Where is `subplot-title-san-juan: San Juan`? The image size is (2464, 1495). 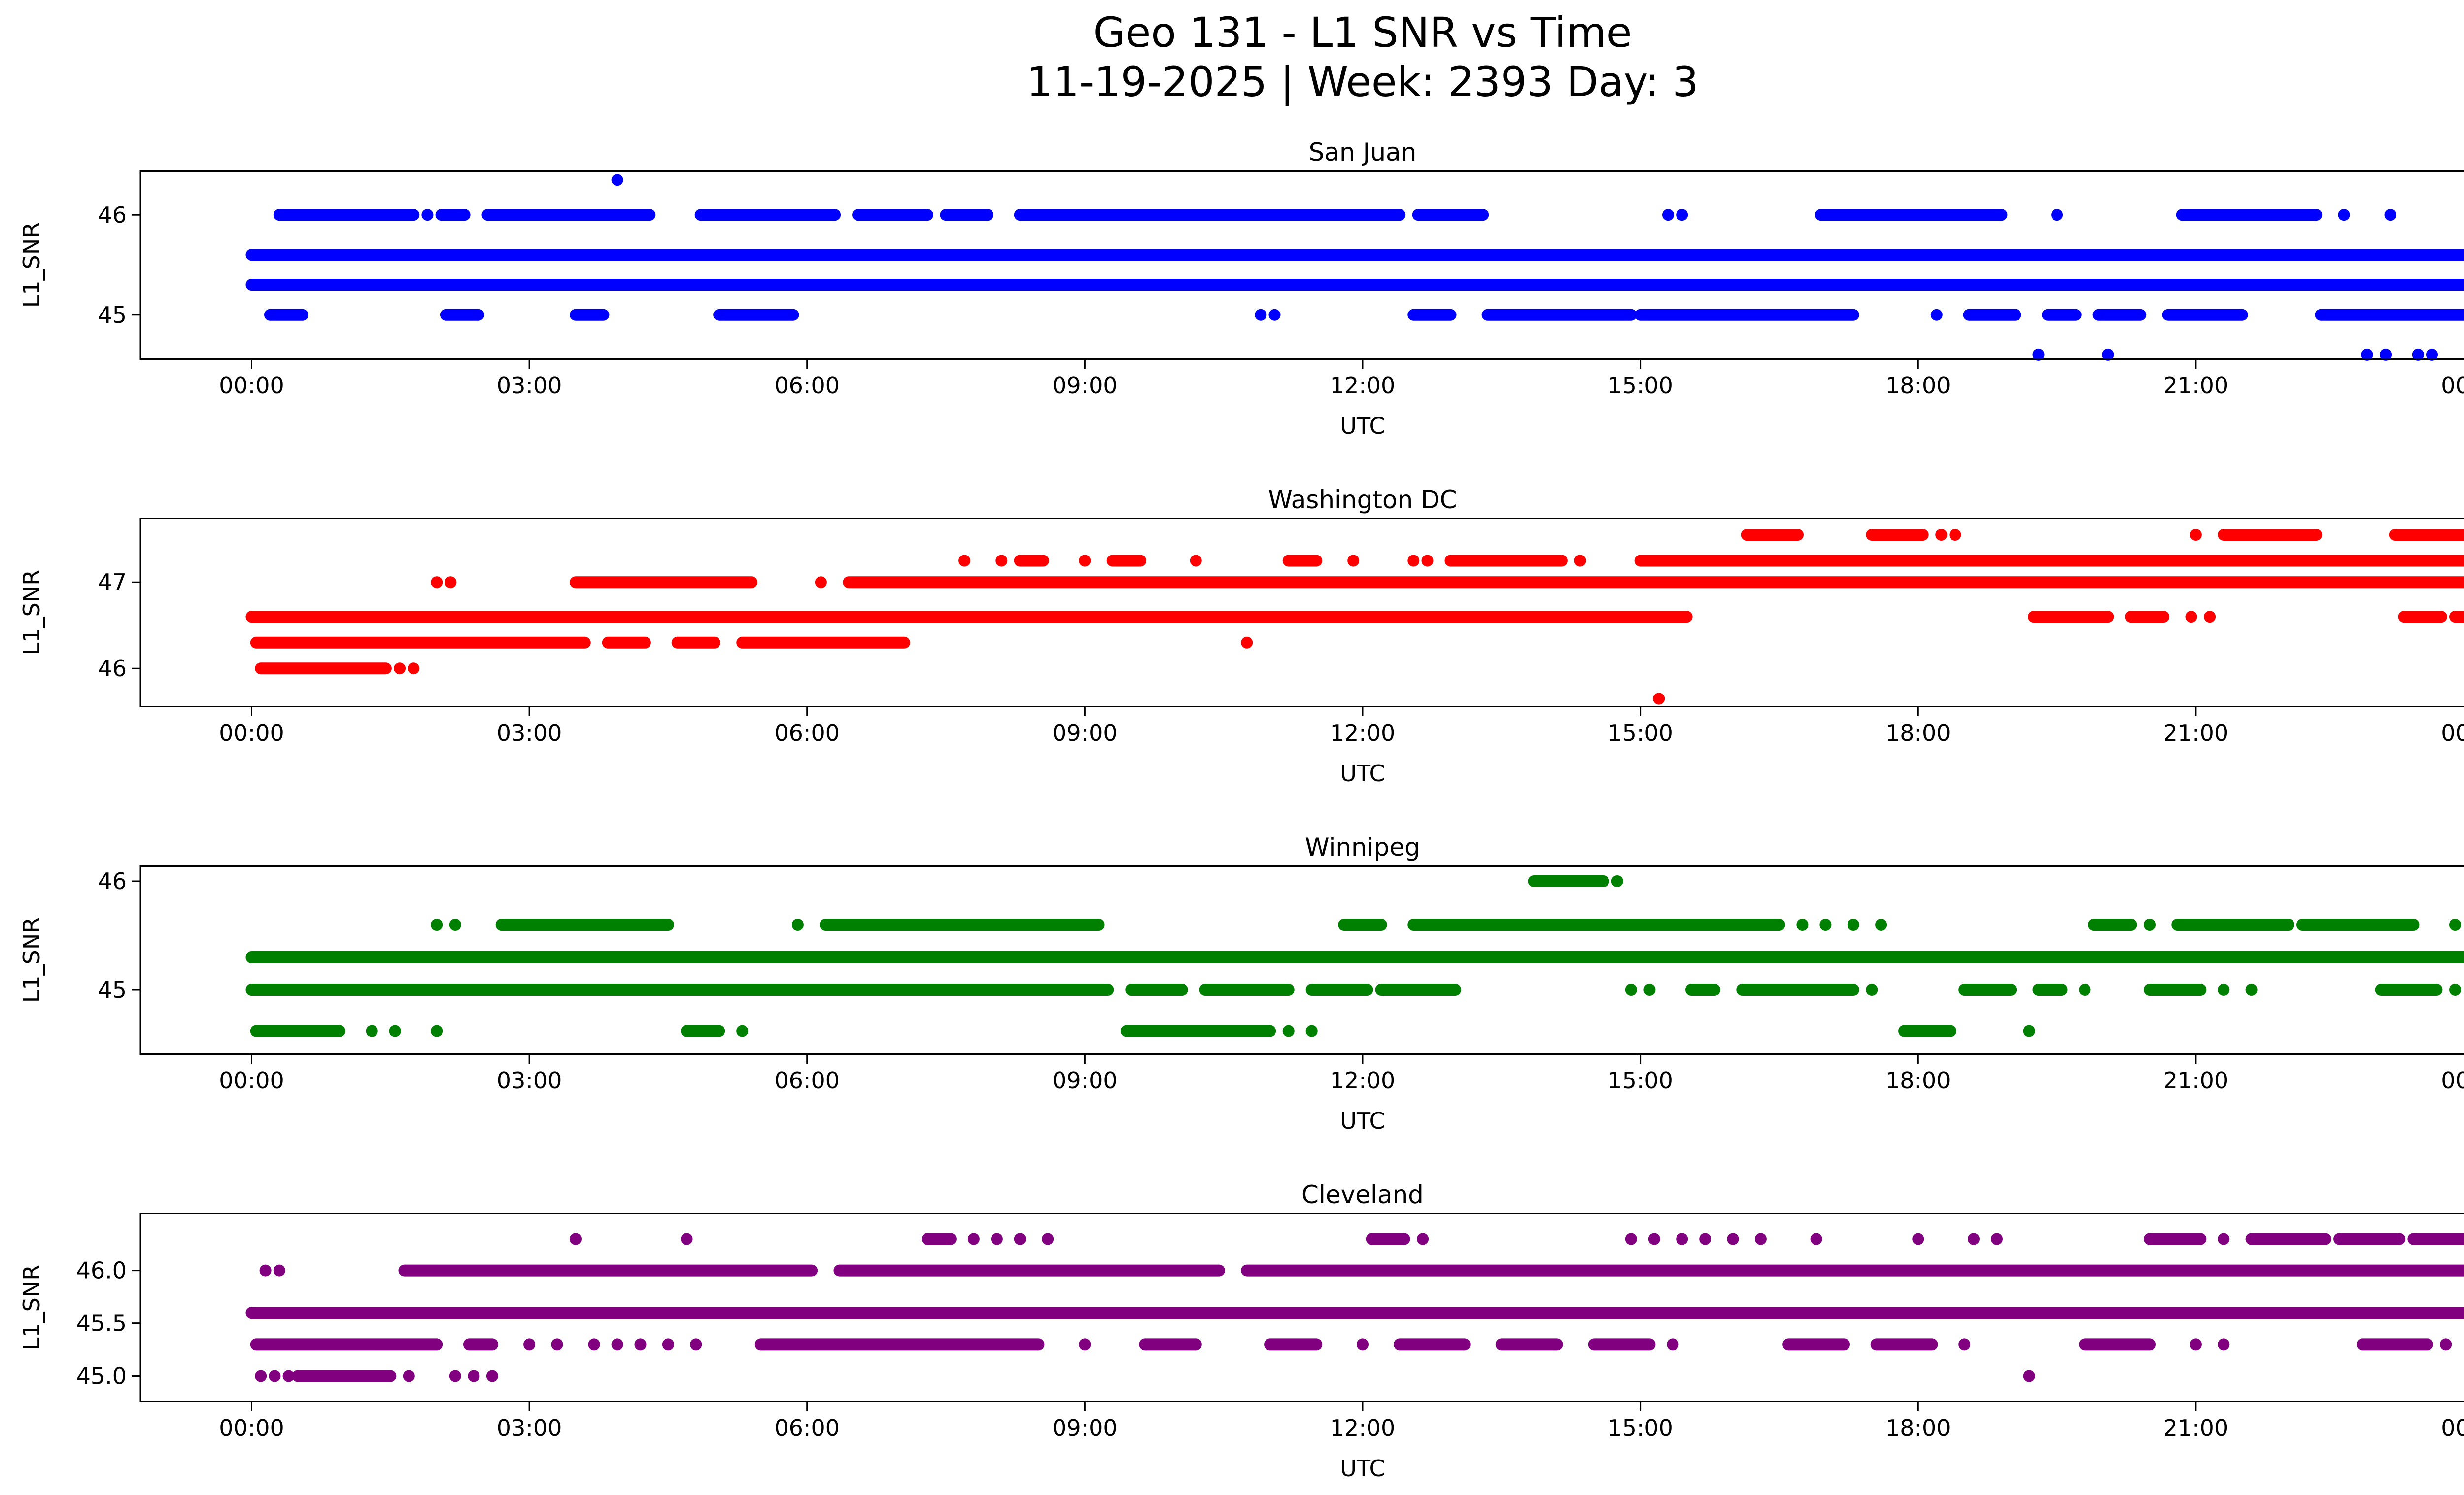
subplot-title-san-juan: San Juan is located at coordinates (1362, 152).